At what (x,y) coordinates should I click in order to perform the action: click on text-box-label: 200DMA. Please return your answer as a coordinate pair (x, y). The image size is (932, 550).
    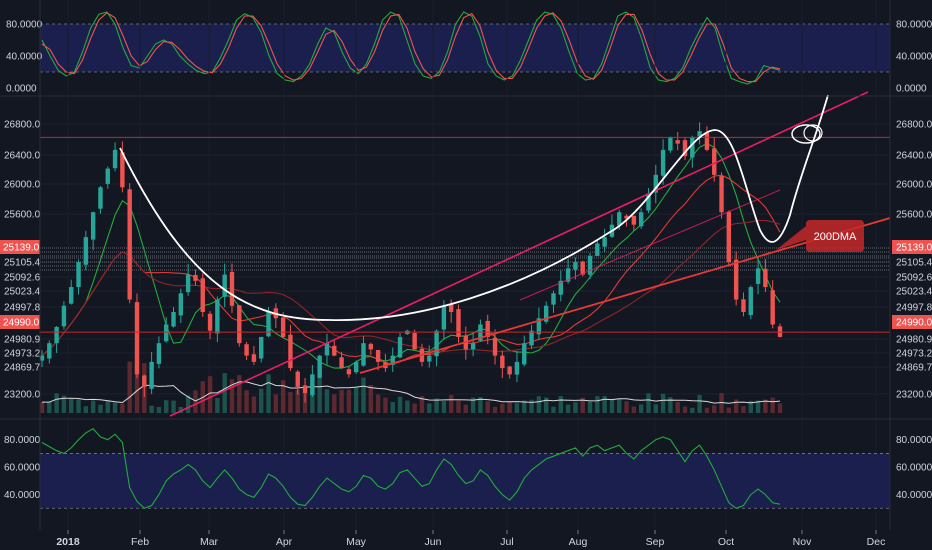
    Looking at the image, I should click on (835, 237).